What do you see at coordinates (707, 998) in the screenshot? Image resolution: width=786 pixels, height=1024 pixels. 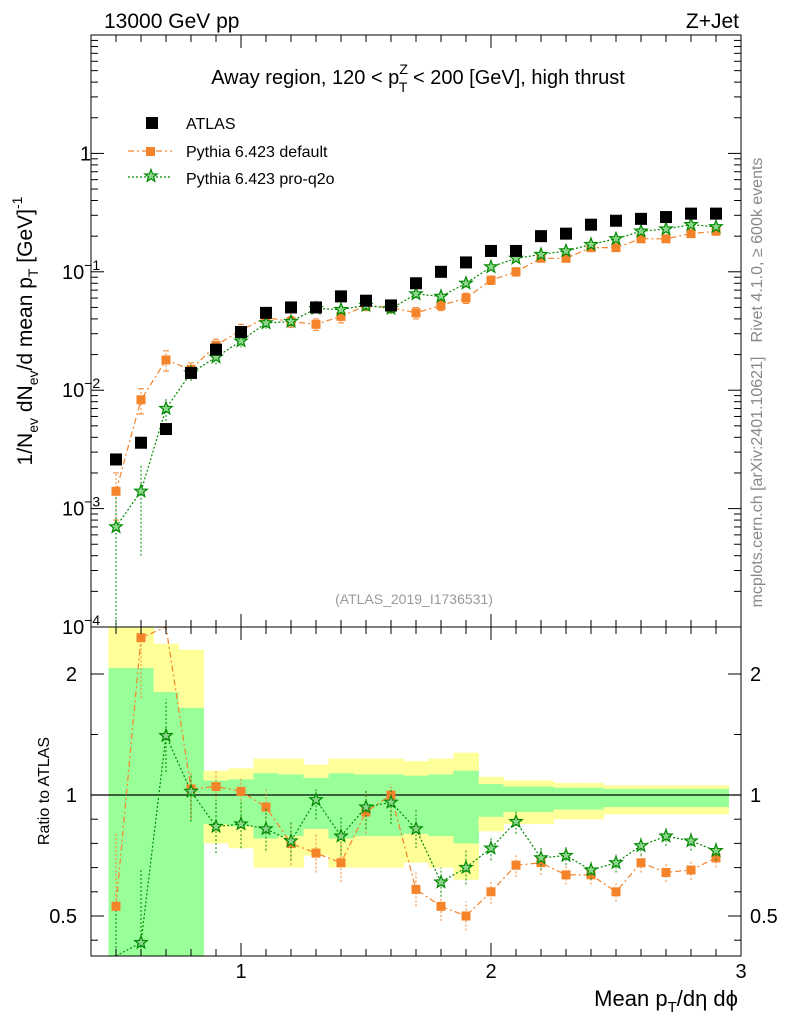 I see `x-axis-label-post: /dη dϕ` at bounding box center [707, 998].